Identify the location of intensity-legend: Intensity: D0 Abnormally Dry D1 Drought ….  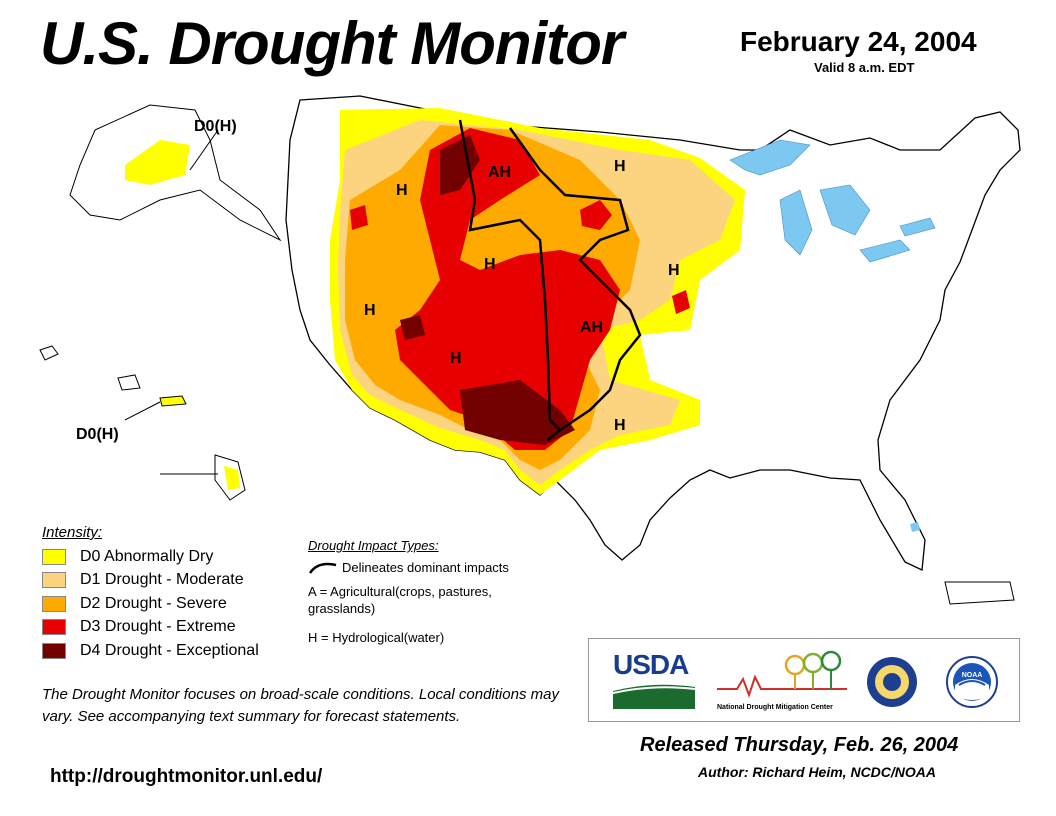
(150, 593).